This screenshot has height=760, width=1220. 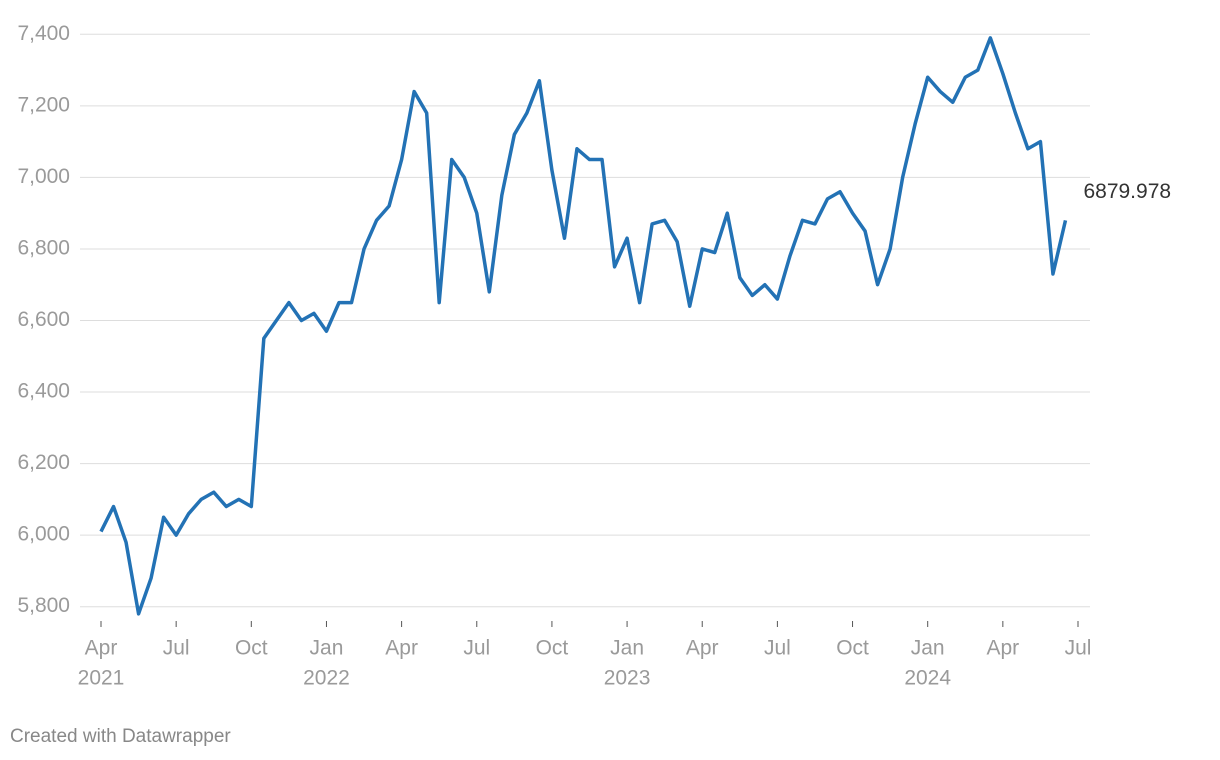 I want to click on x-tick-year: 2023, so click(x=627, y=678).